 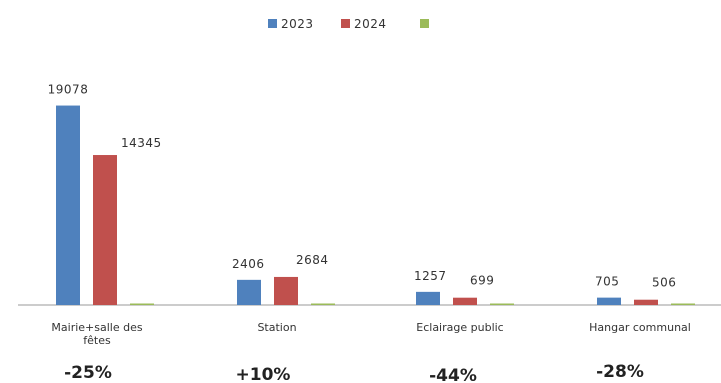 I want to click on change-label-1: -25%, so click(x=88, y=373).